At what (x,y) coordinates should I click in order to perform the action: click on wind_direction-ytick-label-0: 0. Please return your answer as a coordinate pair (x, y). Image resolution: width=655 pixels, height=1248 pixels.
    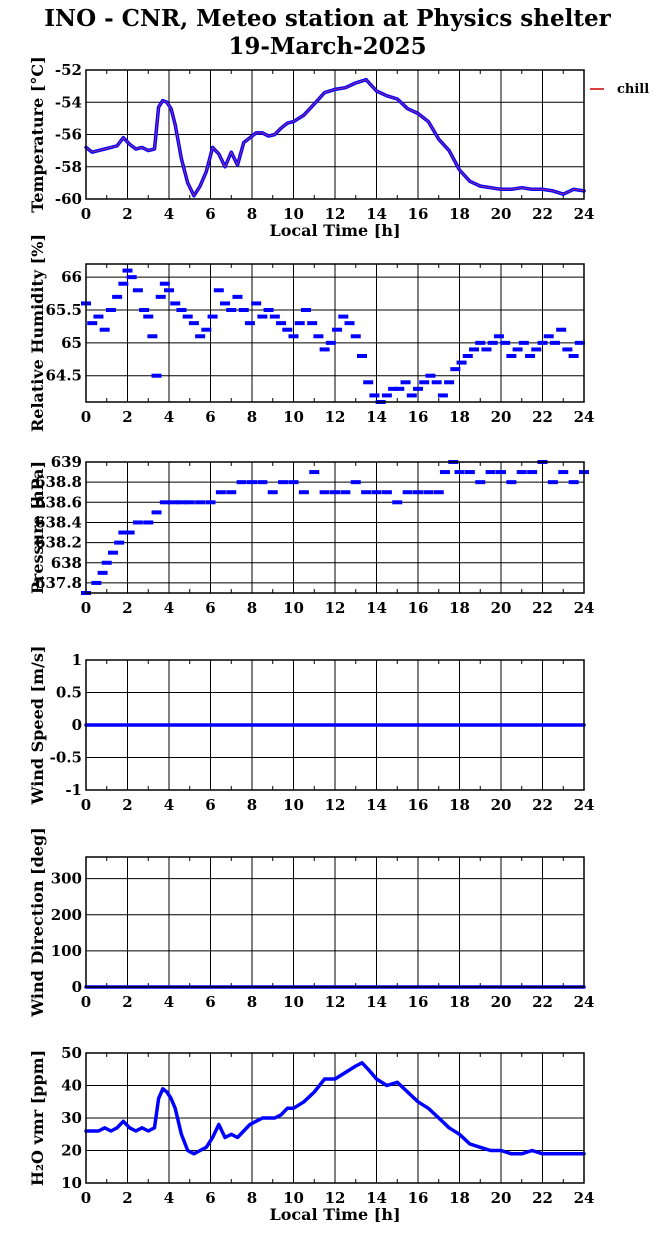
    Looking at the image, I should click on (77, 987).